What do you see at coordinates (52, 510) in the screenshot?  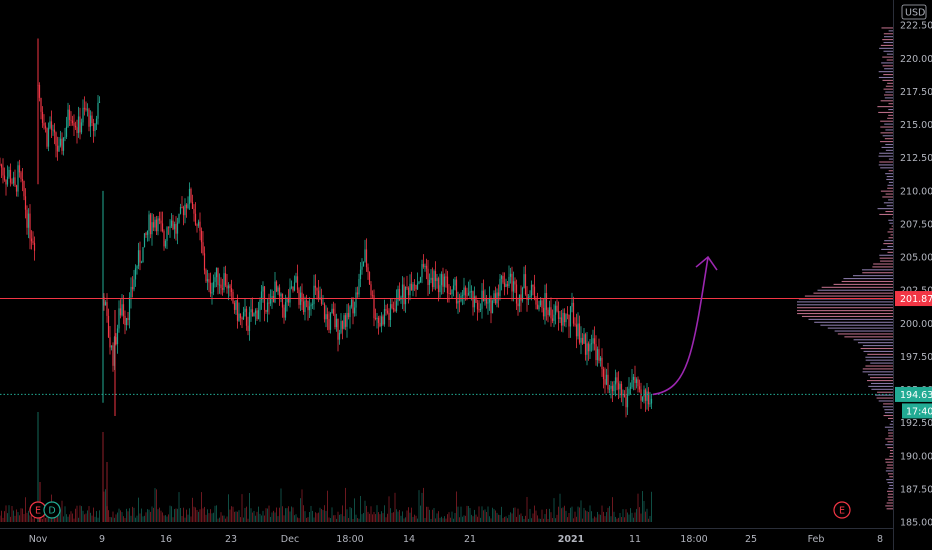 I see `dividend-marker: D` at bounding box center [52, 510].